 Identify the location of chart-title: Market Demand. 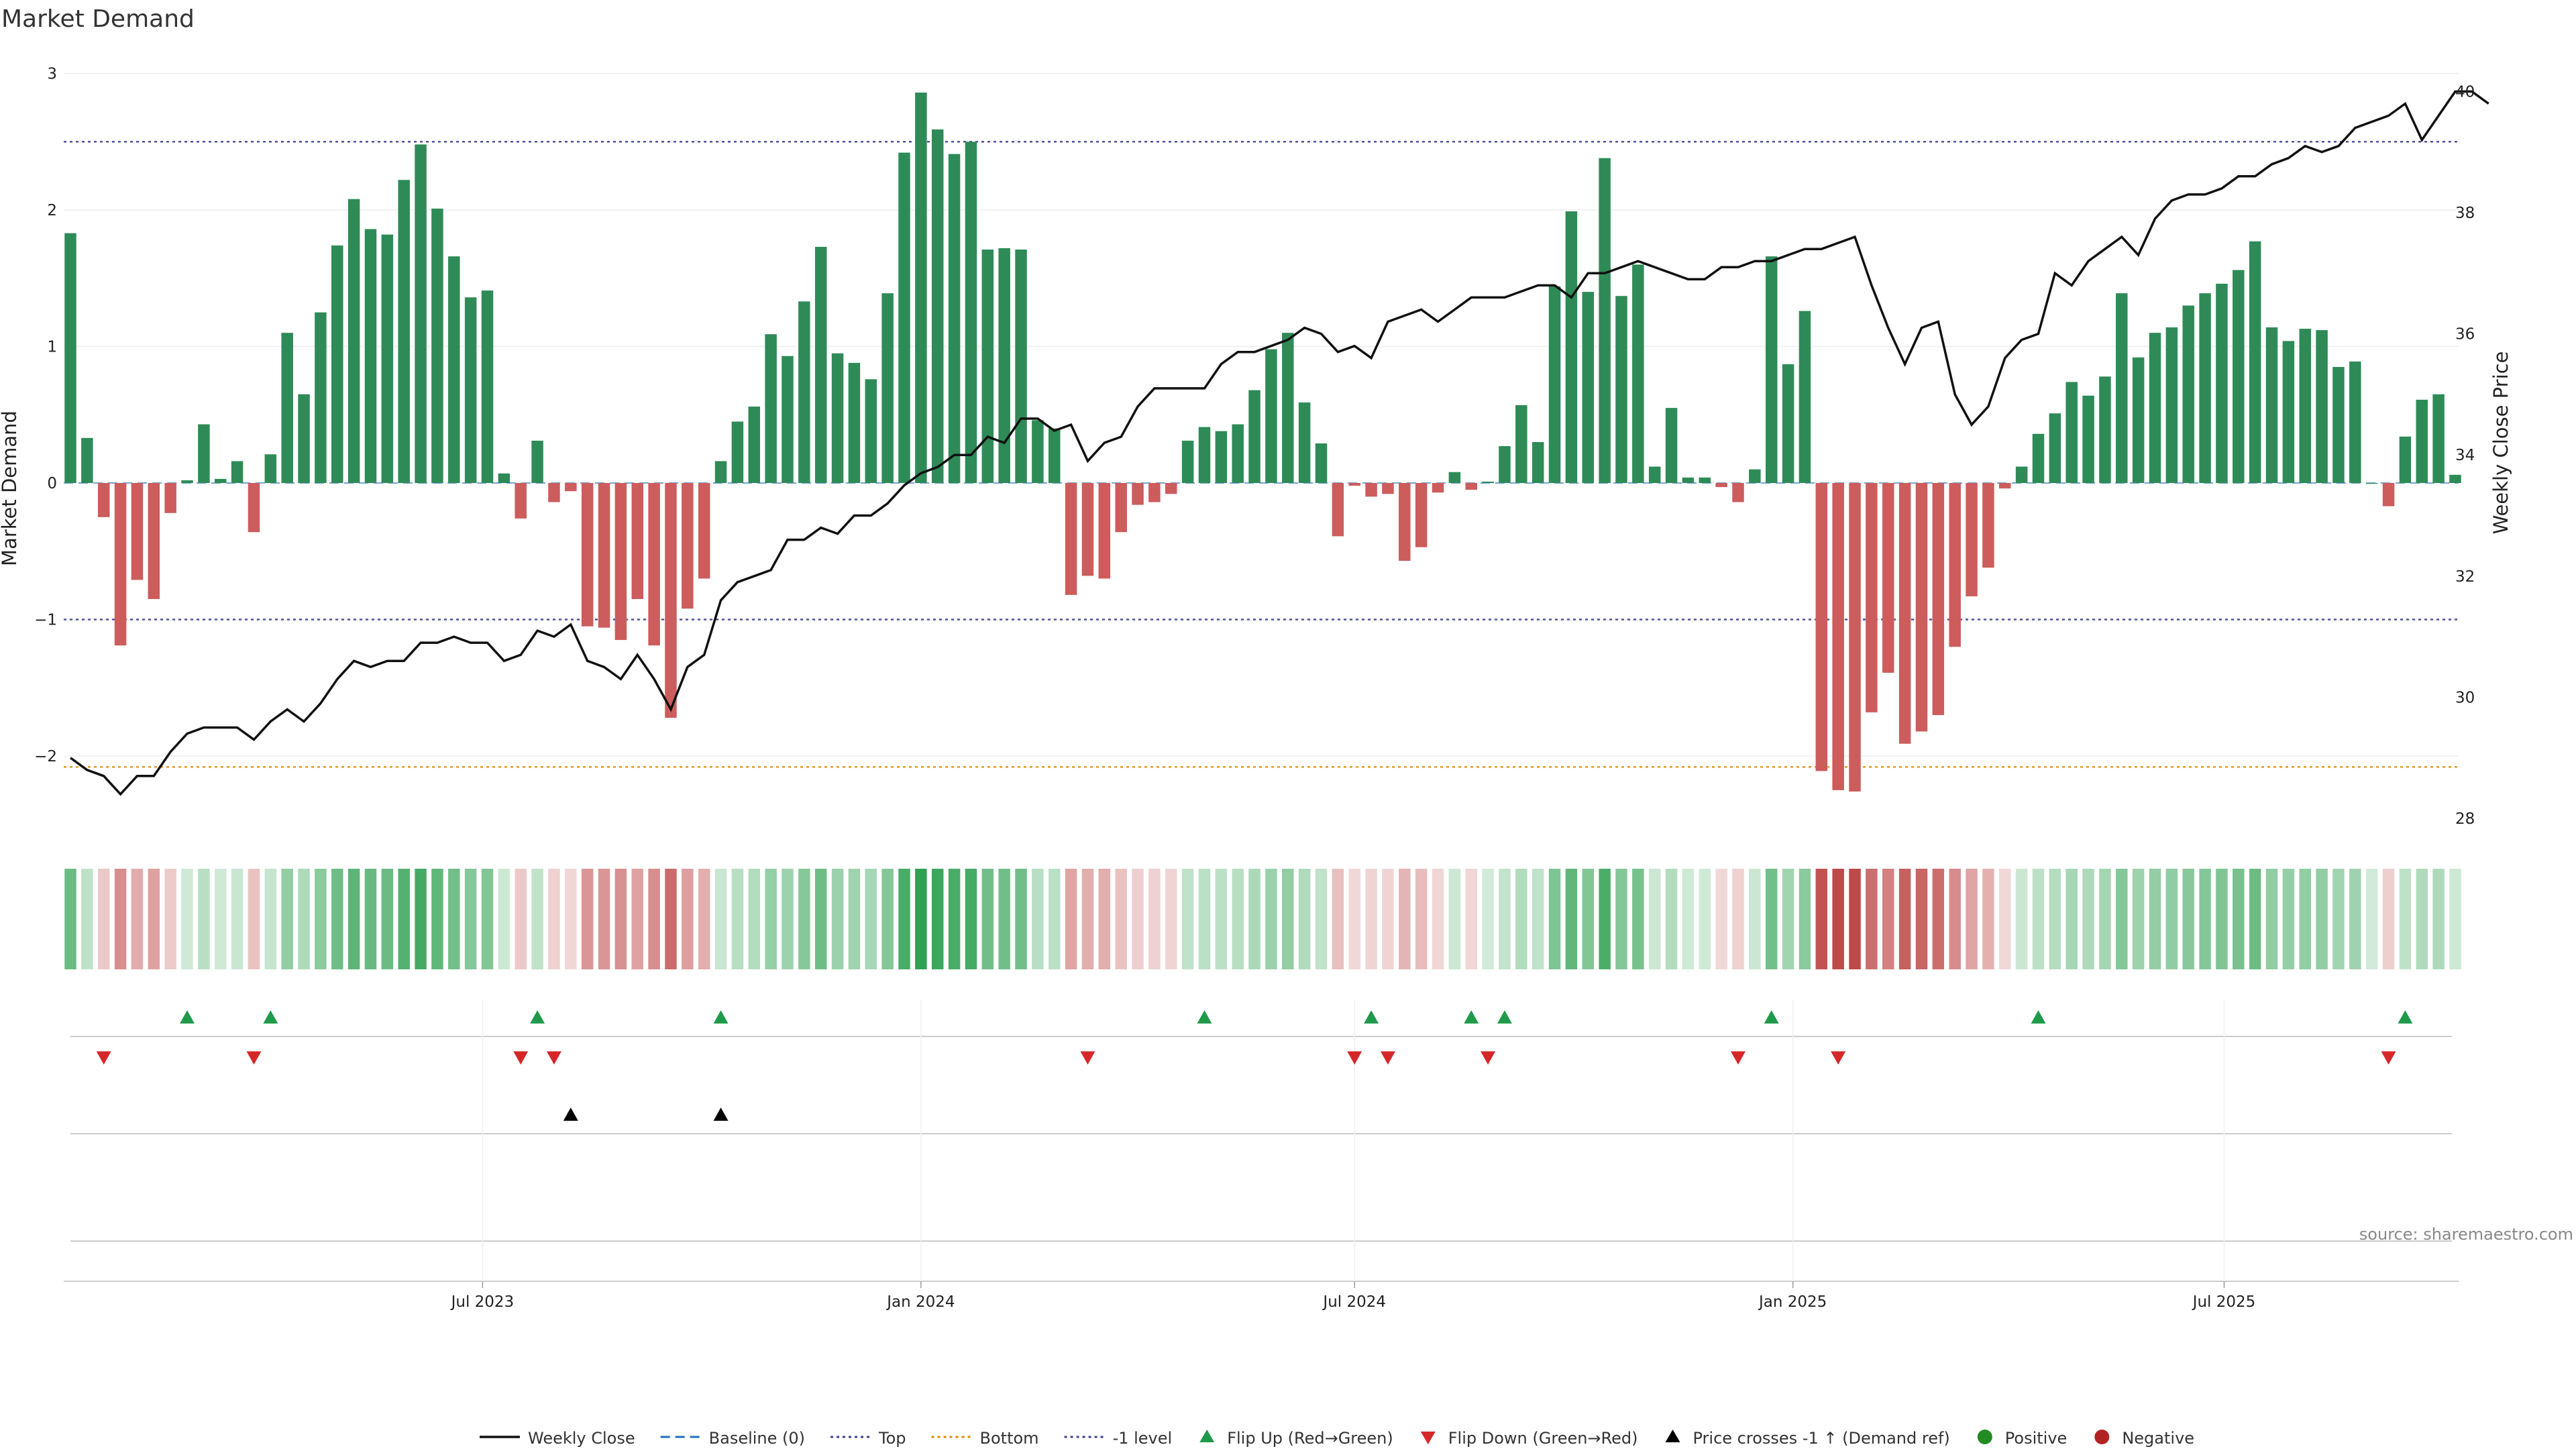
(98, 19).